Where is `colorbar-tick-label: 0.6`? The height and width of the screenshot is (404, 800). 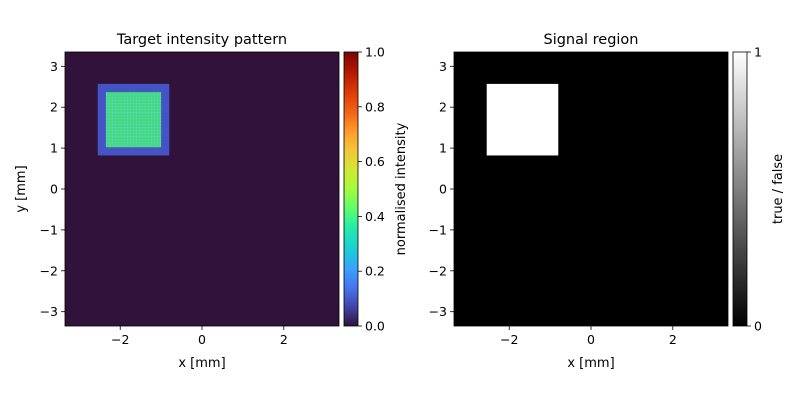 colorbar-tick-label: 0.6 is located at coordinates (375, 161).